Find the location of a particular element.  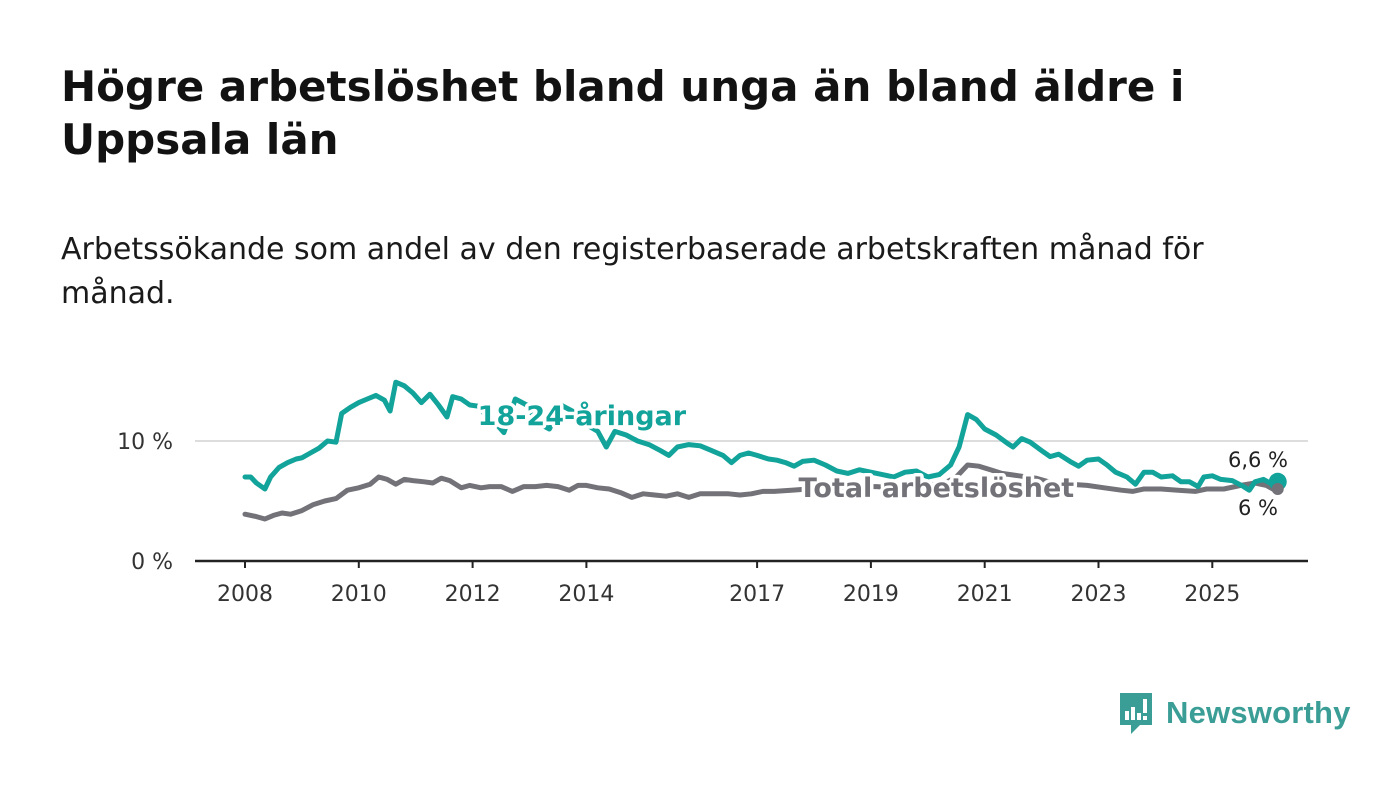

x-tick-label: 2023 is located at coordinates (1099, 594).